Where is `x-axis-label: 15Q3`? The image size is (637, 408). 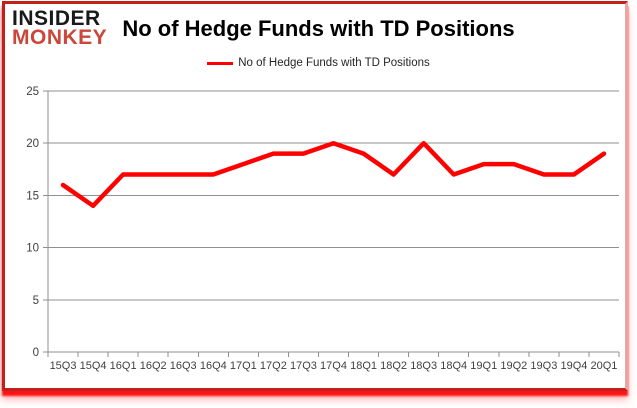 x-axis-label: 15Q3 is located at coordinates (63, 366).